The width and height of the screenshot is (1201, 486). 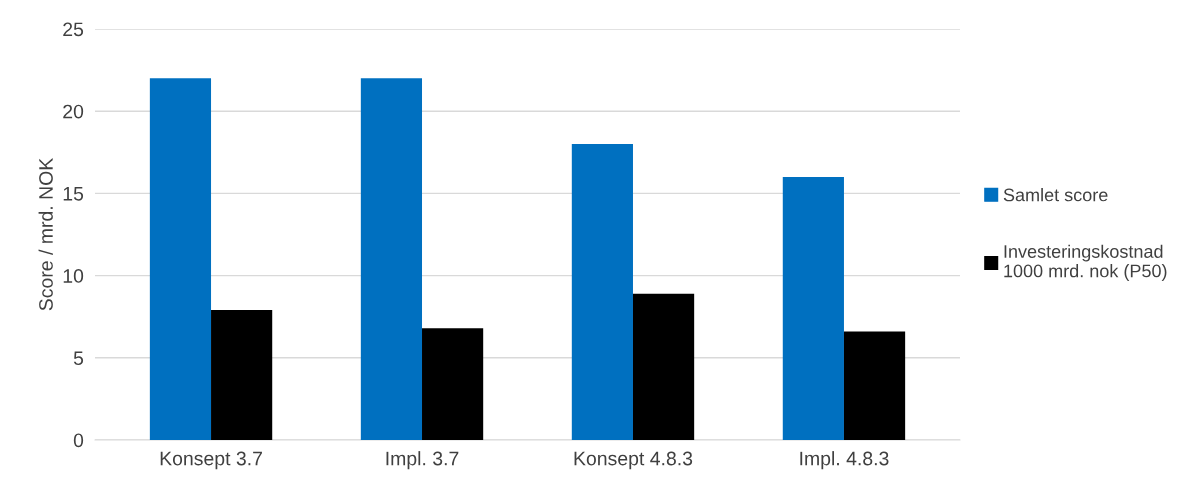 I want to click on y-tick-label: 25, so click(x=73, y=29).